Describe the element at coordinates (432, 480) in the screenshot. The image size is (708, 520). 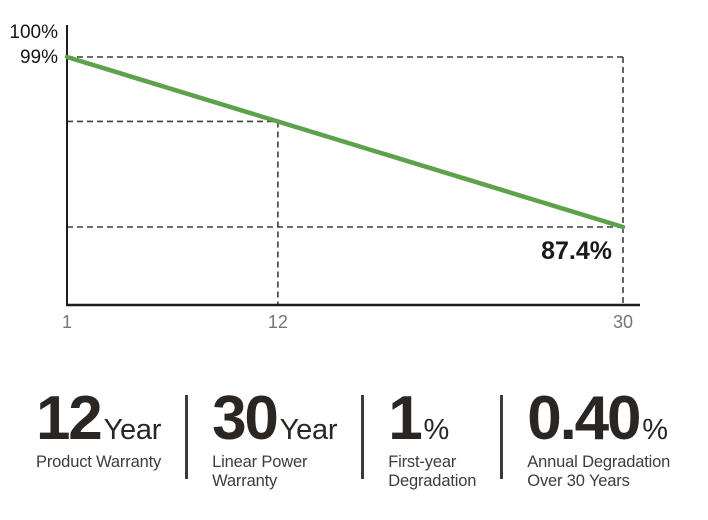
I see `stat-label-line: Degradation` at that location.